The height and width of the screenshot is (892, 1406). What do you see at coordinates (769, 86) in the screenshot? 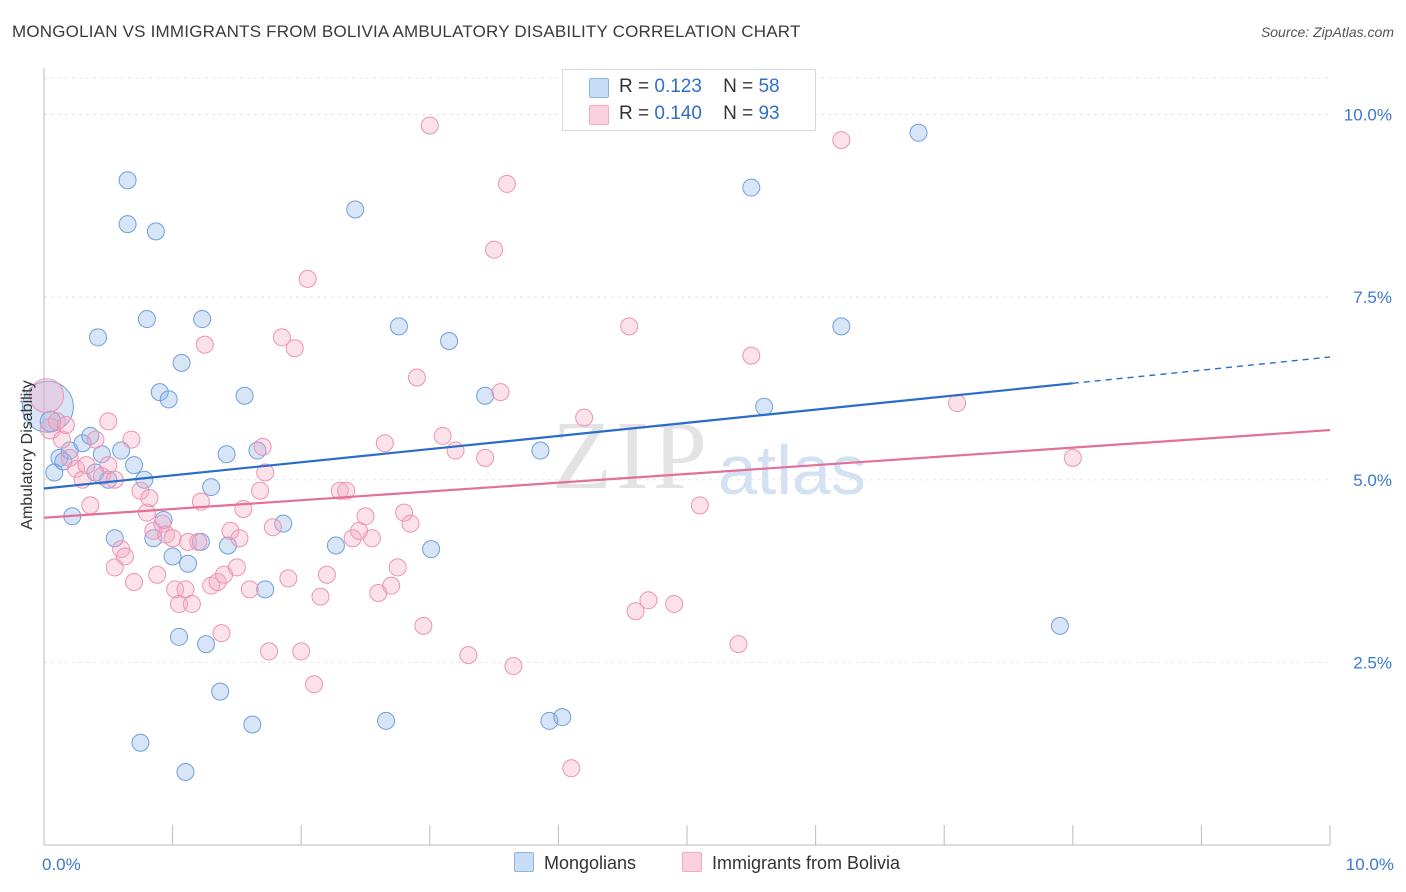
I see `legend-n-value: 58` at bounding box center [769, 86].